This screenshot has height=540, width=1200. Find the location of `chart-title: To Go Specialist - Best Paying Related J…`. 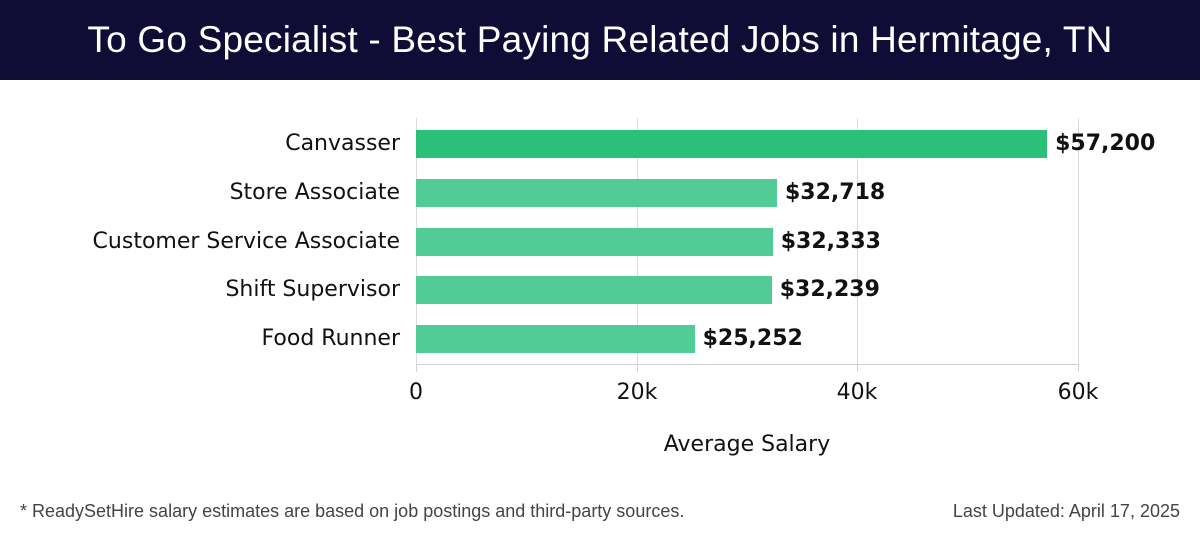

chart-title: To Go Specialist - Best Paying Related J… is located at coordinates (600, 39).